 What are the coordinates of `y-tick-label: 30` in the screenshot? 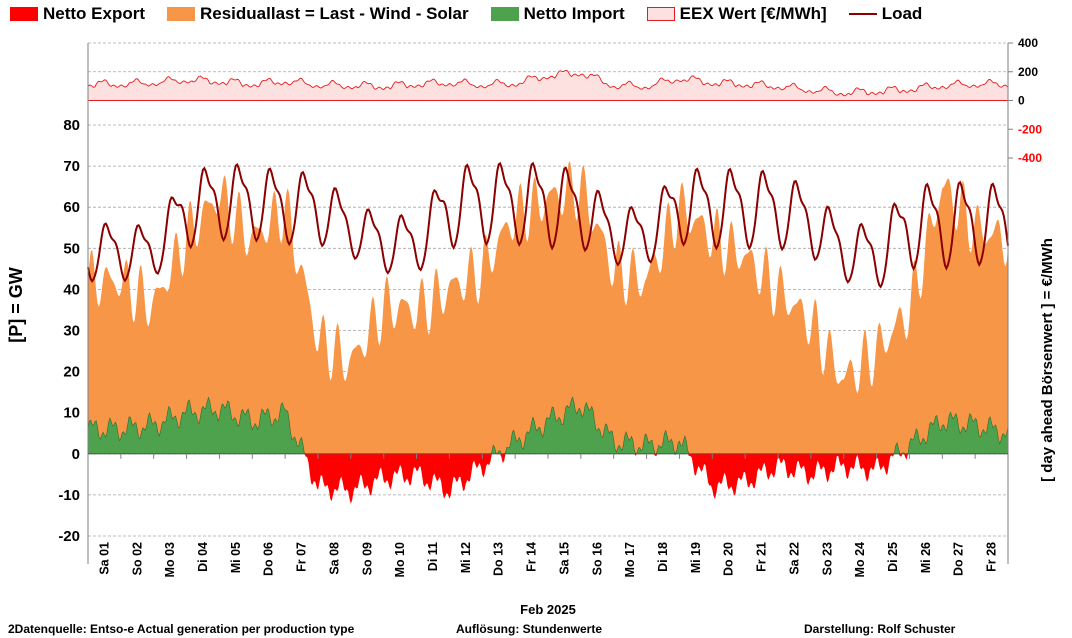 It's located at (71, 331).